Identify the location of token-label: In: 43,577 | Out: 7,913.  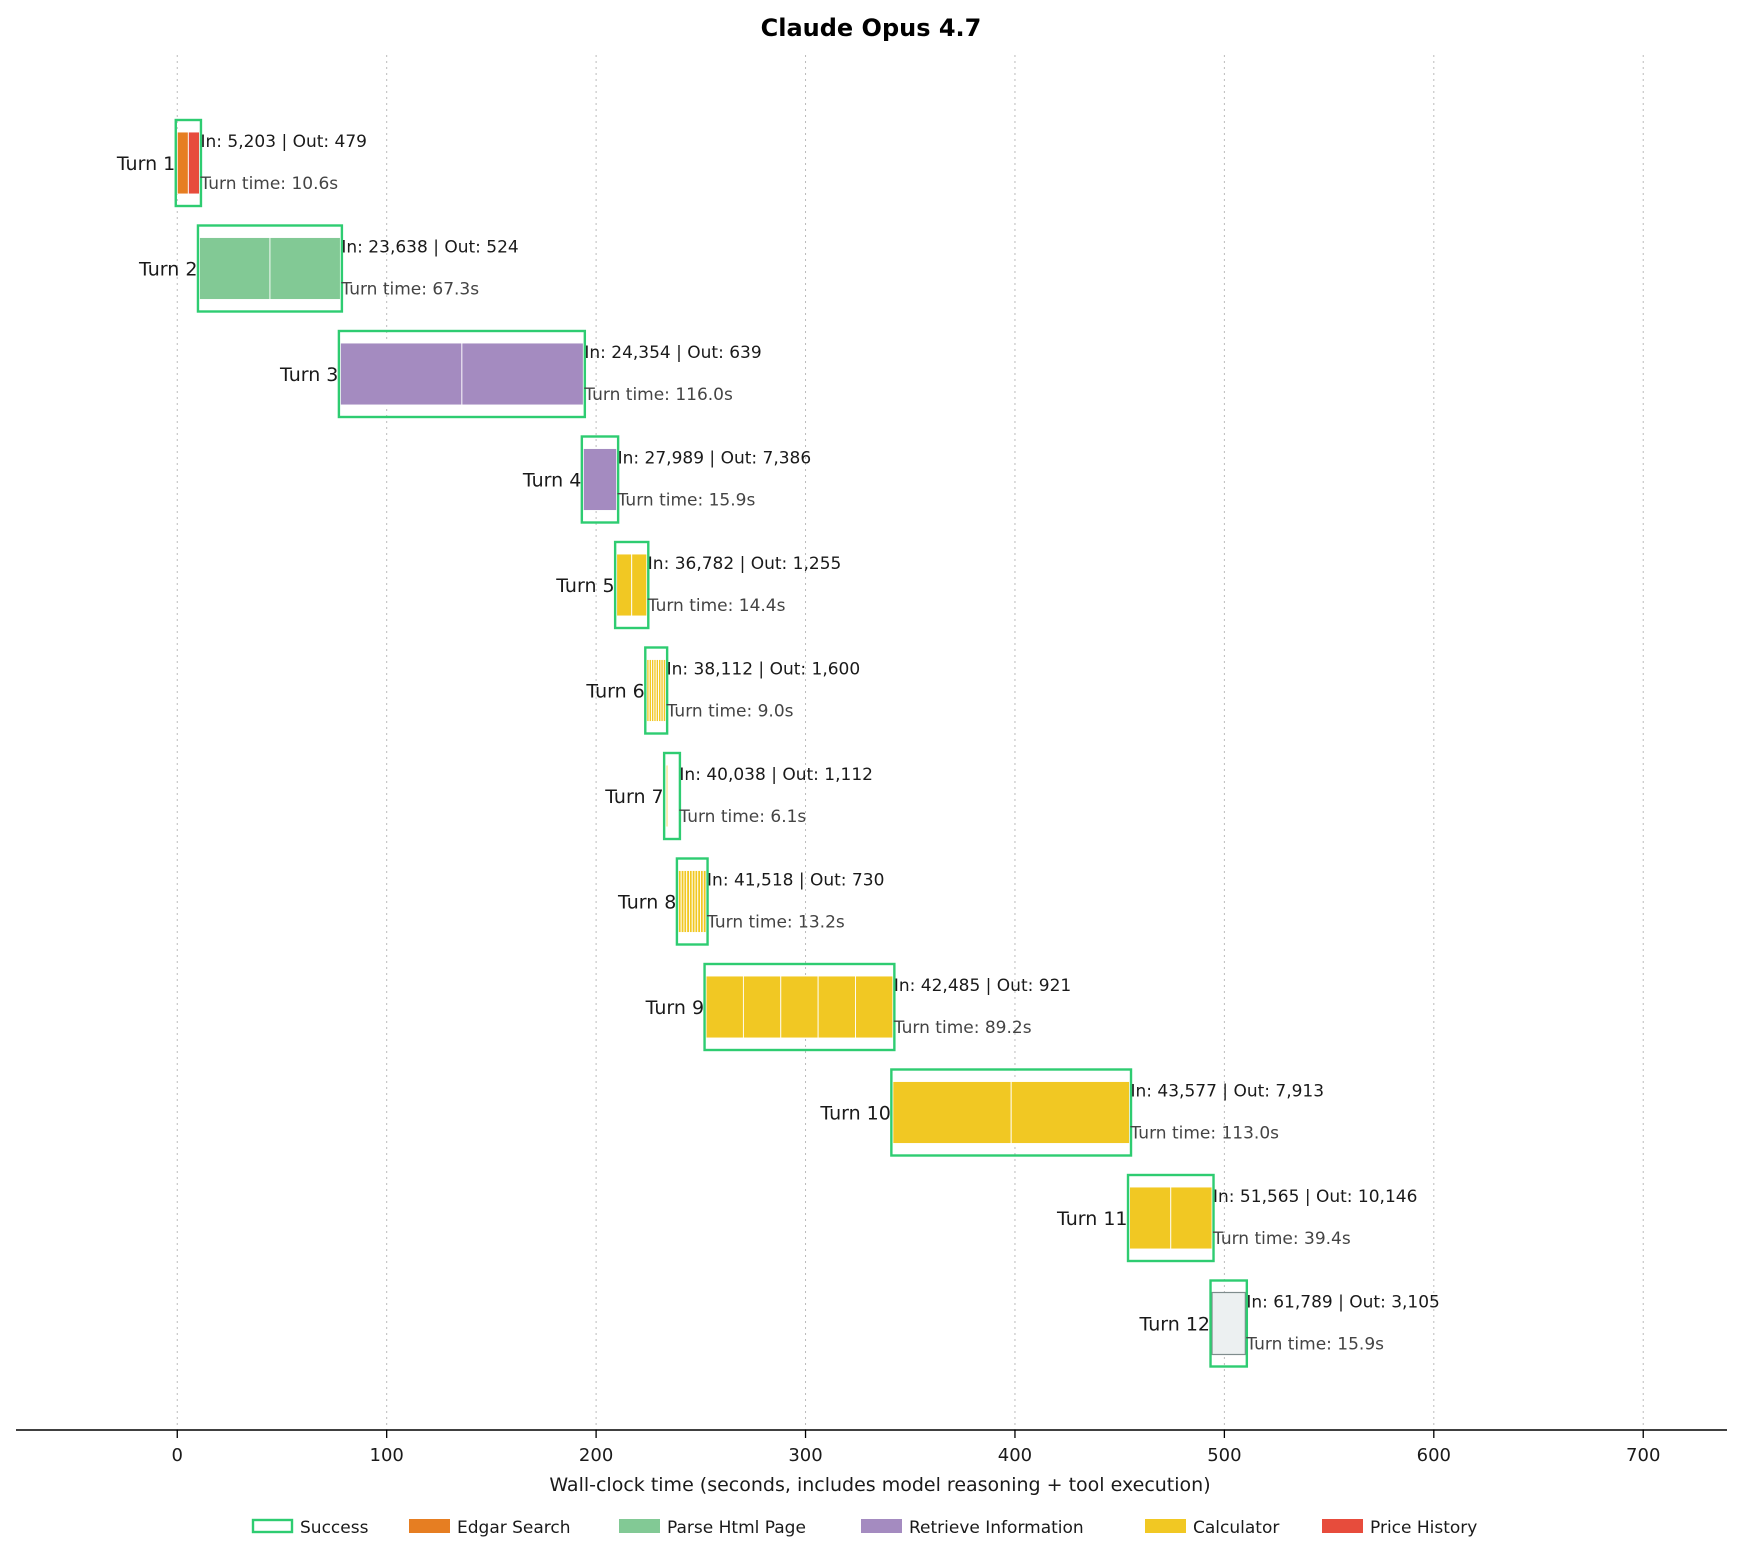
(1228, 1092).